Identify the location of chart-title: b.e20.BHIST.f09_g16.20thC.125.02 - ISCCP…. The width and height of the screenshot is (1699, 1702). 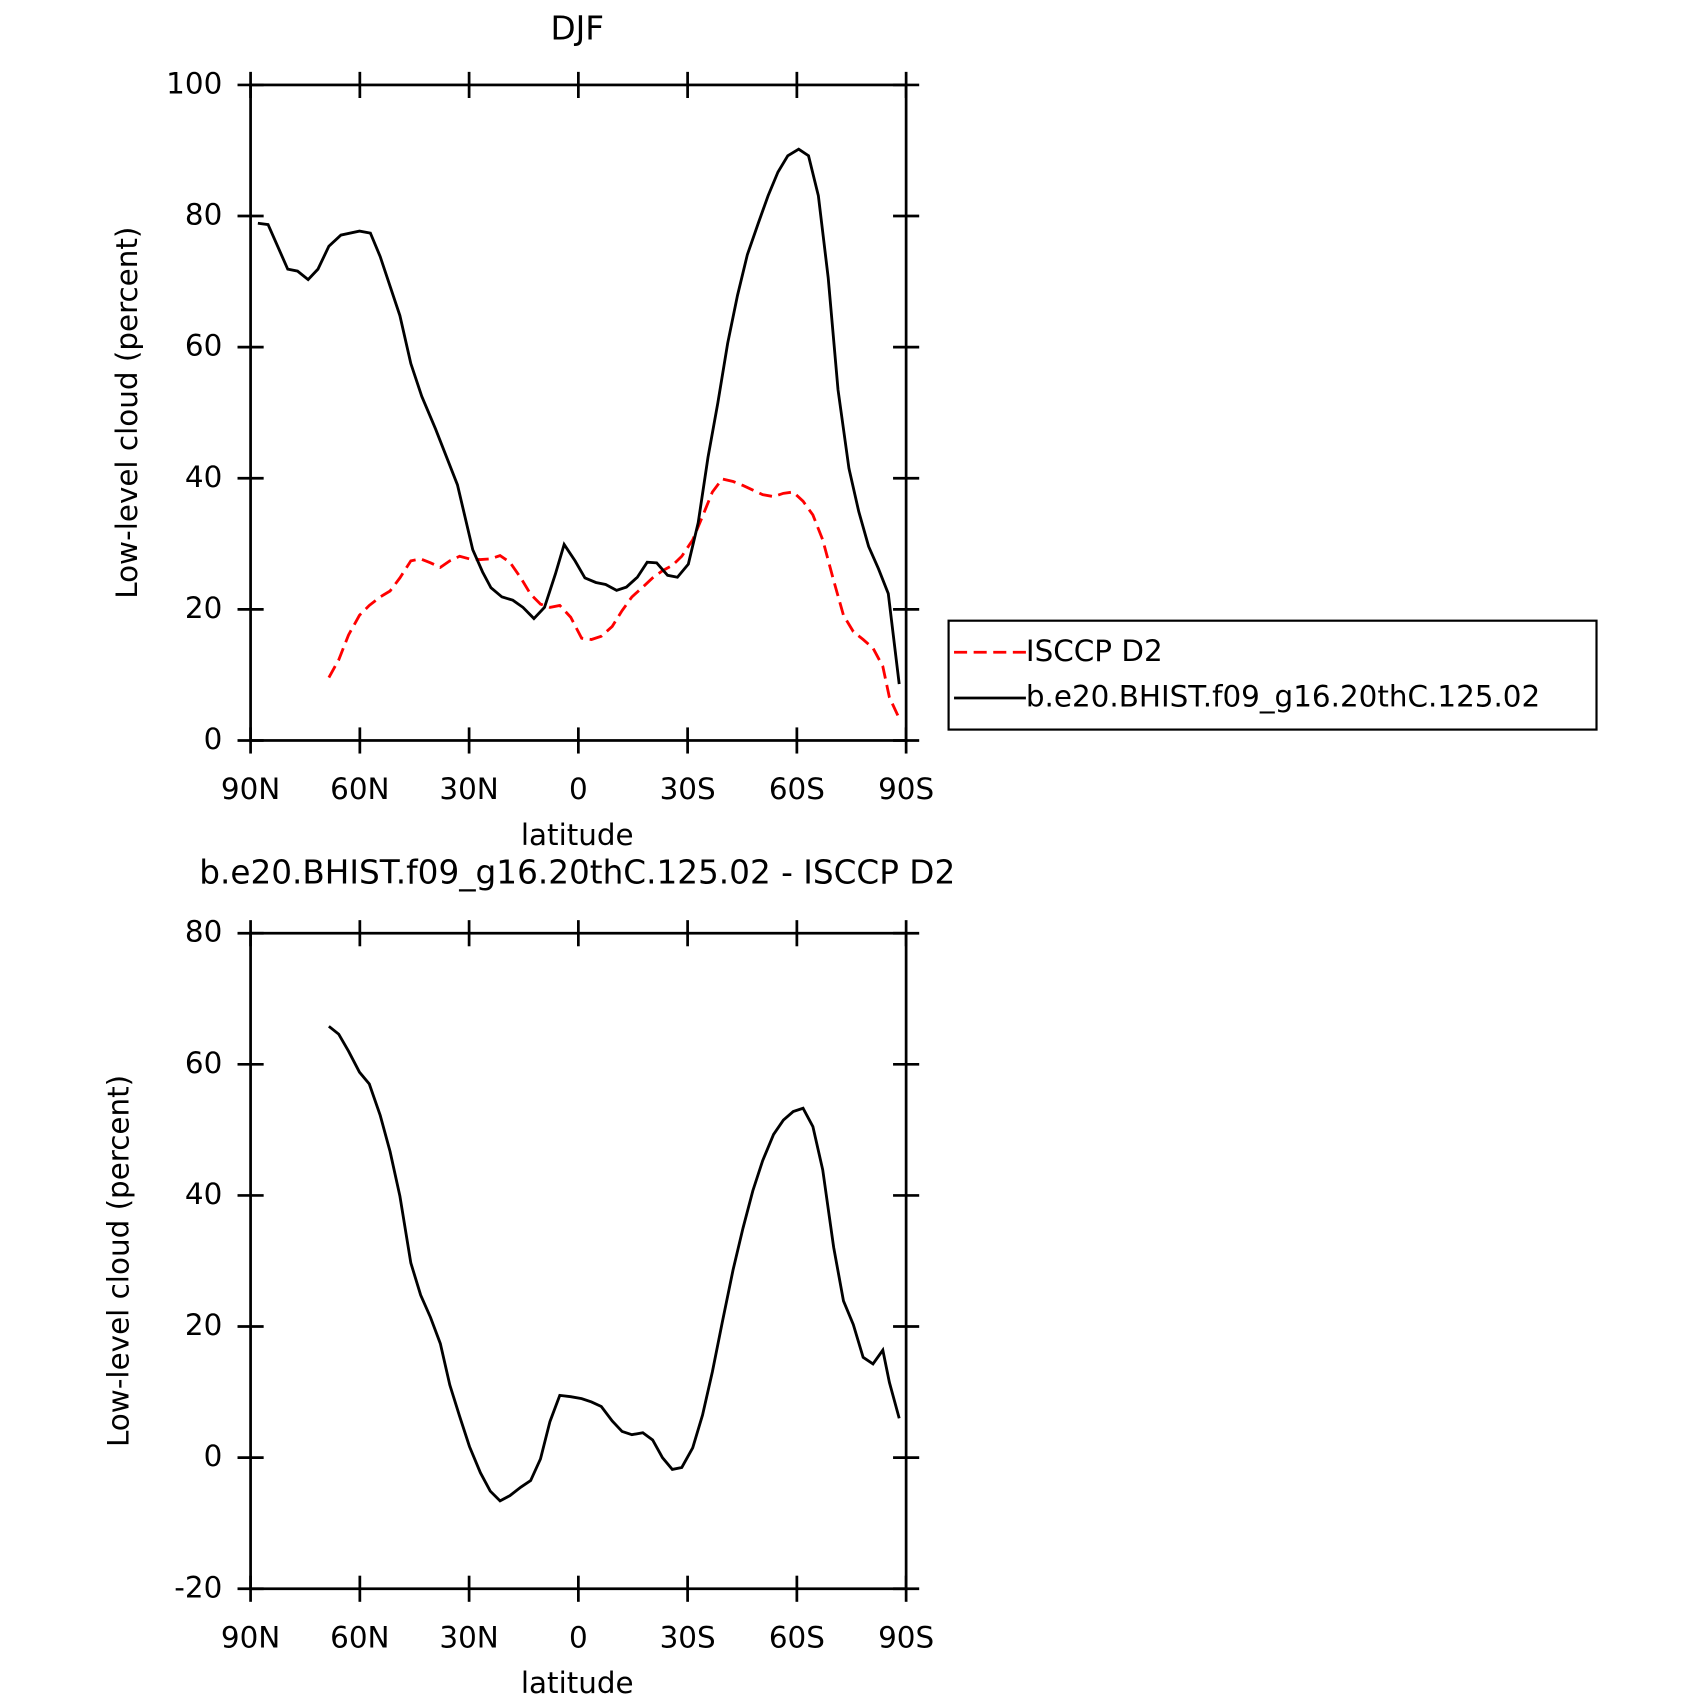
(577, 872).